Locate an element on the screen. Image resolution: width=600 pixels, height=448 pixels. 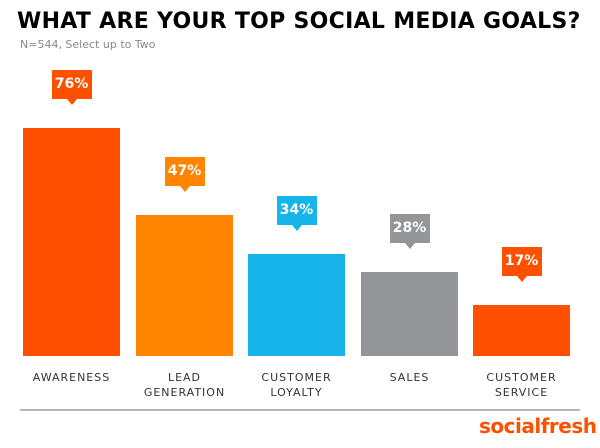
category-label-3: SALES is located at coordinates (409, 377).